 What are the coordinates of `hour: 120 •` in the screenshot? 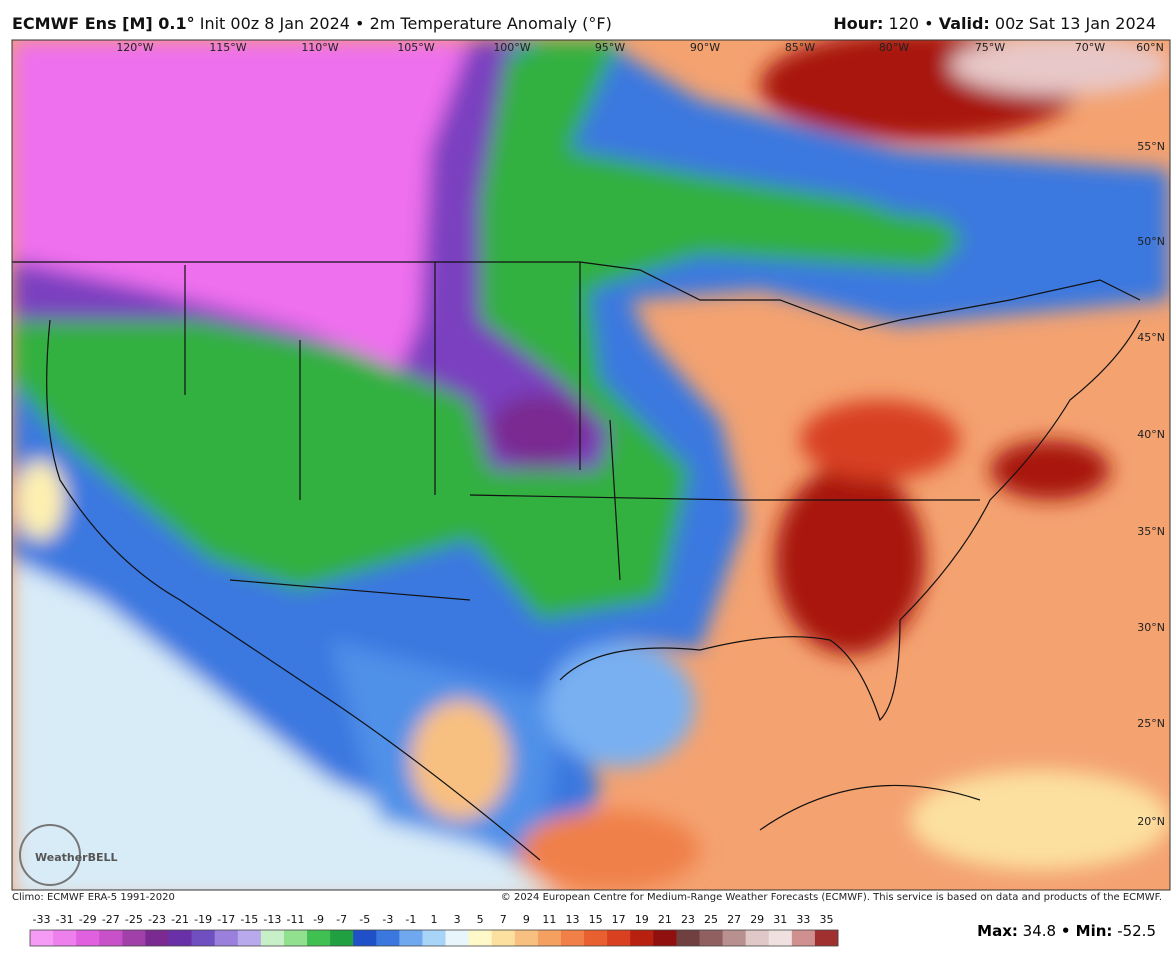 It's located at (911, 23).